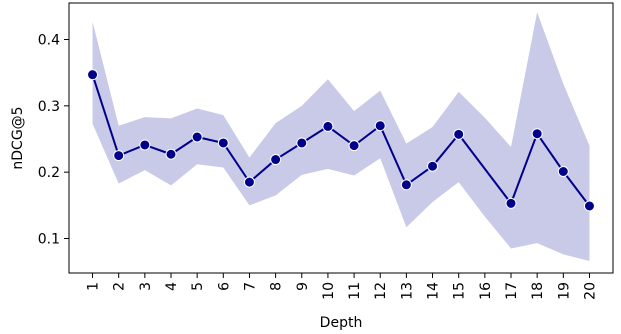  Describe the element at coordinates (538, 291) in the screenshot. I see `x-tick-label: 18` at that location.